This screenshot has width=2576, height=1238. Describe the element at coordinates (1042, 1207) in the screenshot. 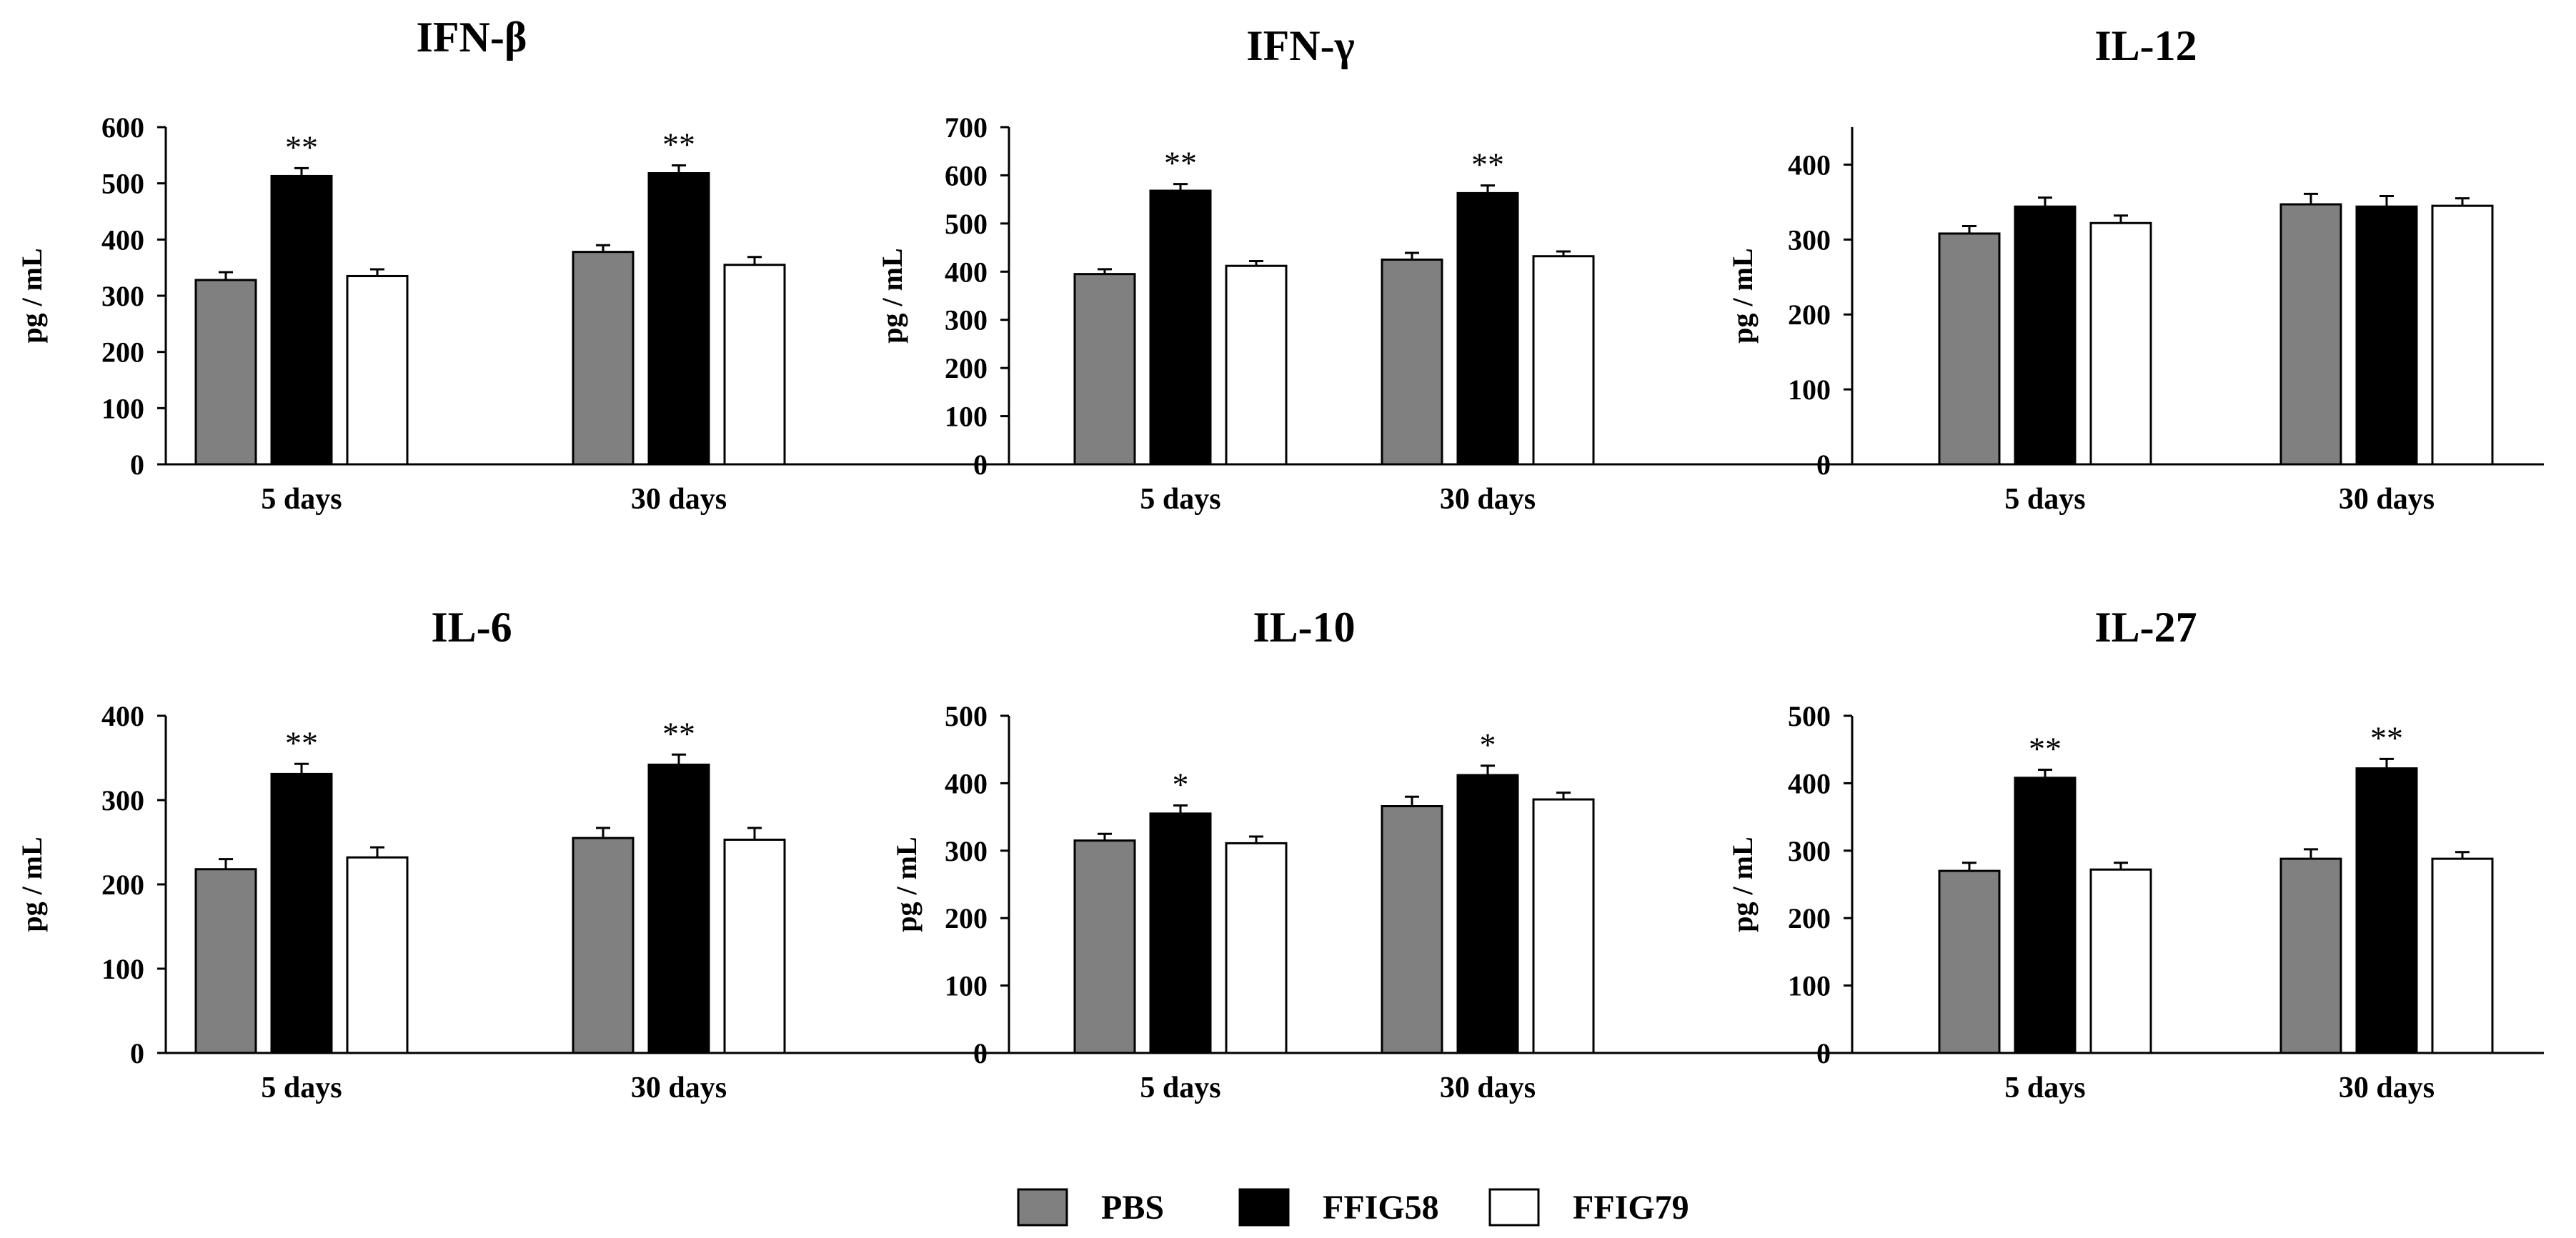

I see `legend-swatch-pbs` at that location.